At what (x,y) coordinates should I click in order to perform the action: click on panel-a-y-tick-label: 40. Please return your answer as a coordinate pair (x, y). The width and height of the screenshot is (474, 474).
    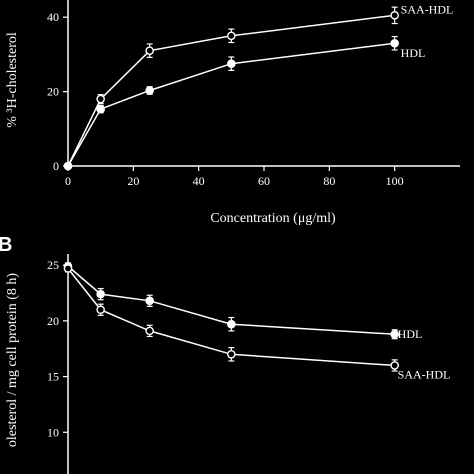
    Looking at the image, I should click on (53, 17).